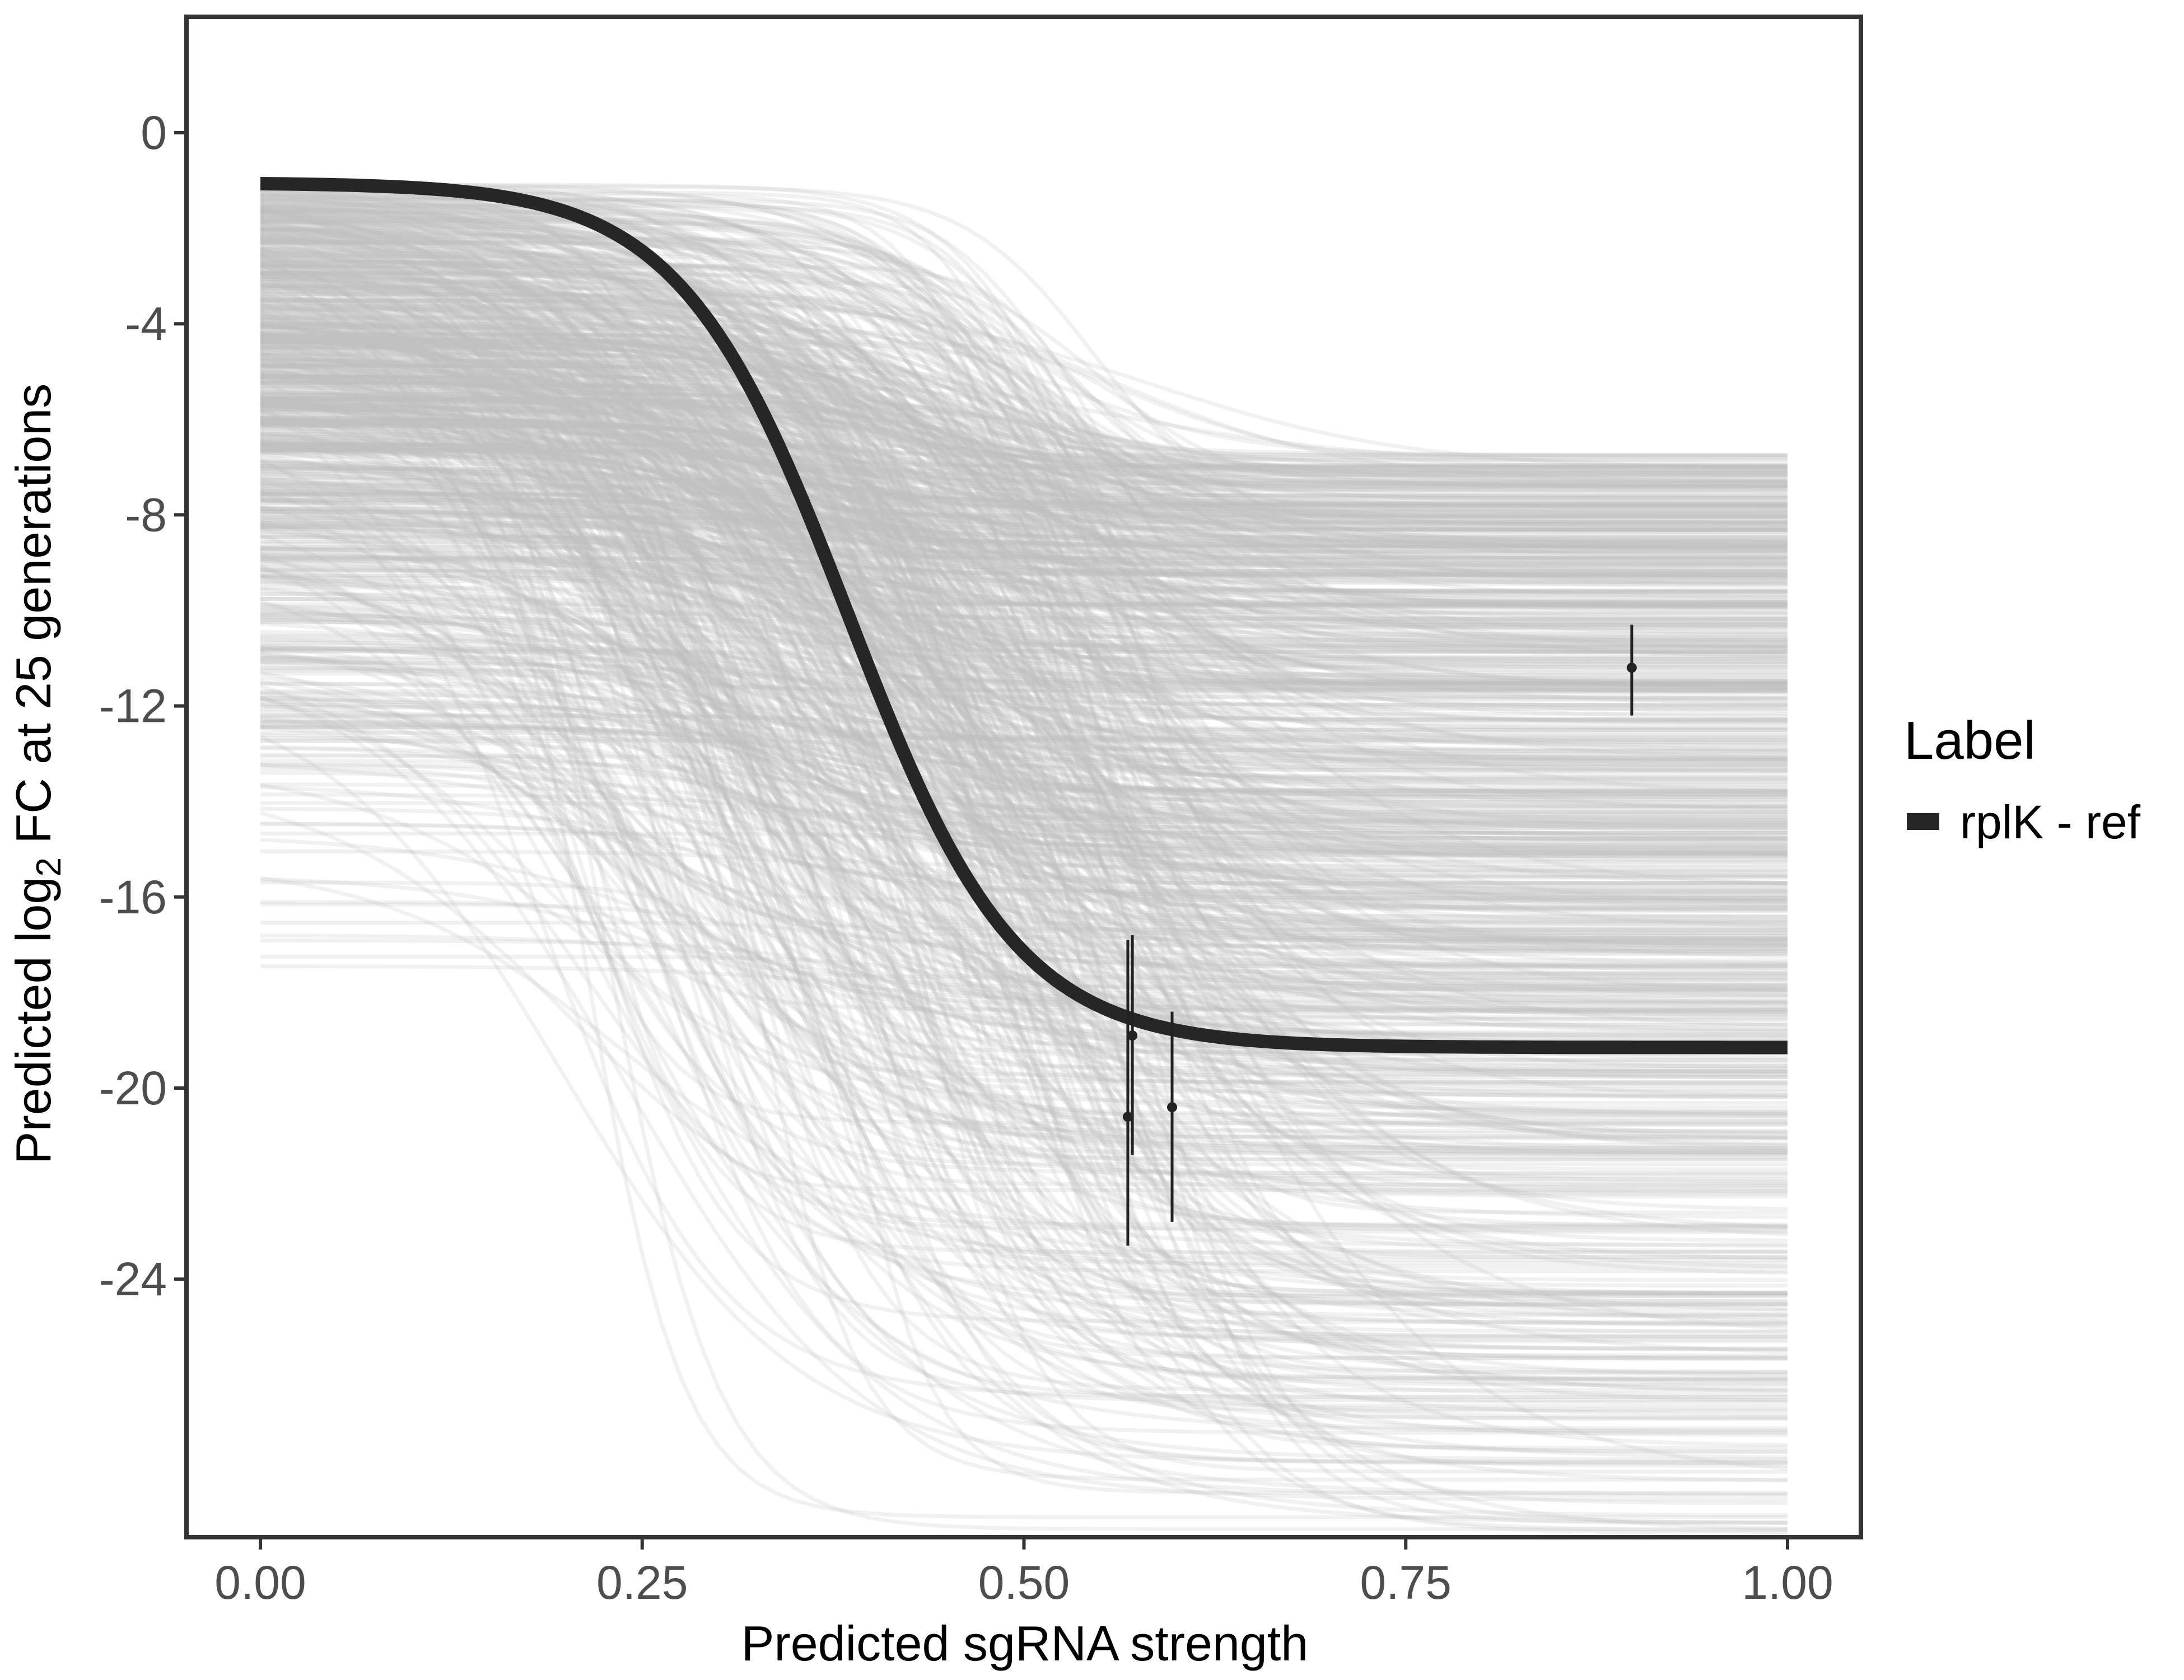 The height and width of the screenshot is (1680, 2184). What do you see at coordinates (1788, 1583) in the screenshot?
I see `x-tick-label: 1.00` at bounding box center [1788, 1583].